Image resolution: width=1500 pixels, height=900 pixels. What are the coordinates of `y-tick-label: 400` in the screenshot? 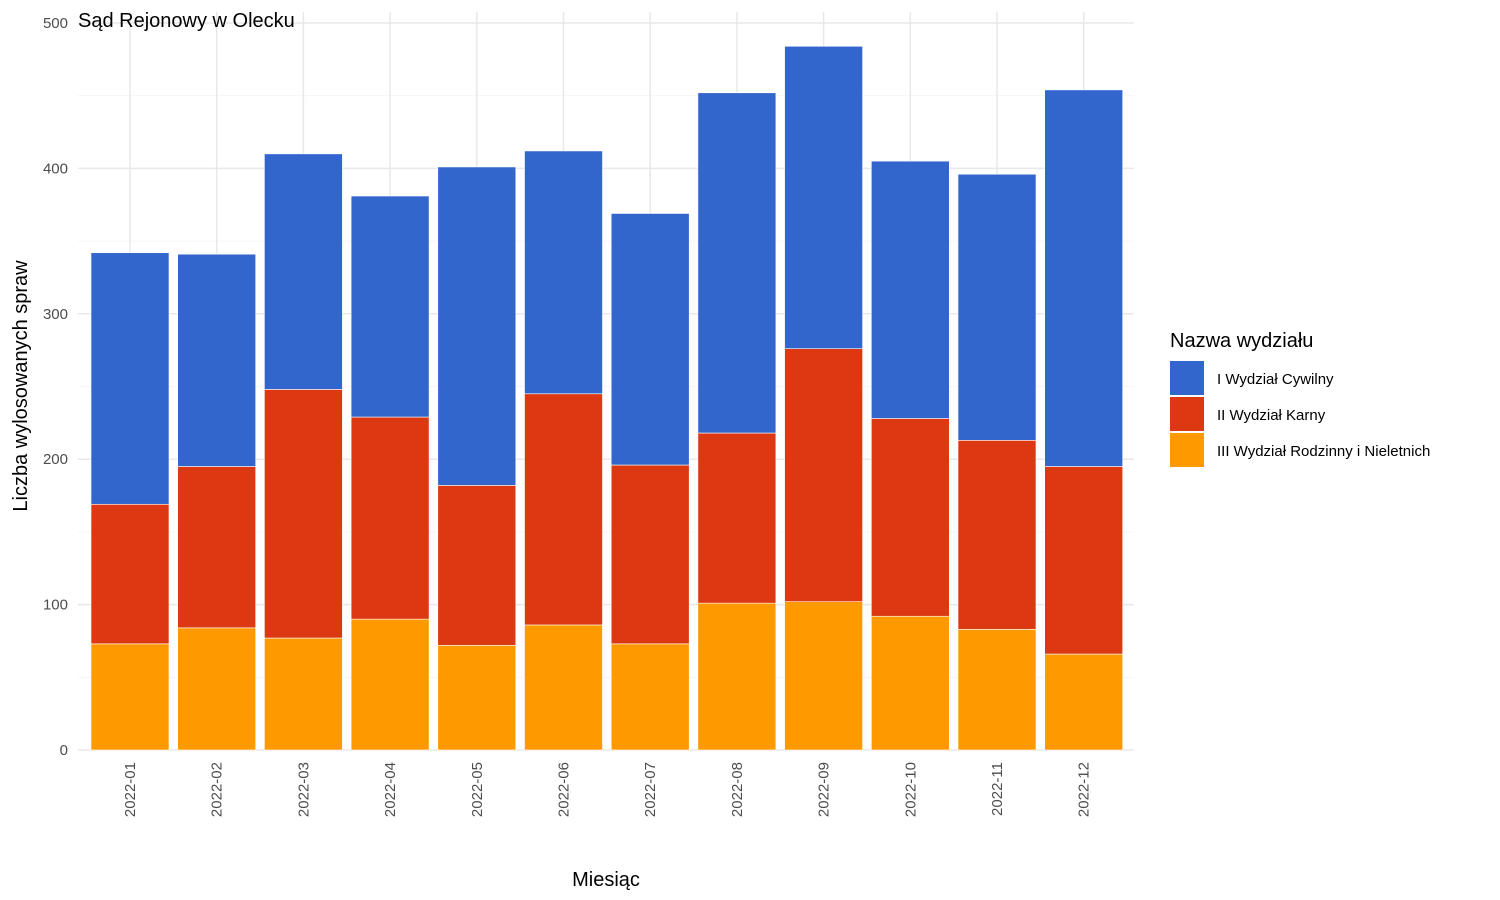 It's located at (55, 168).